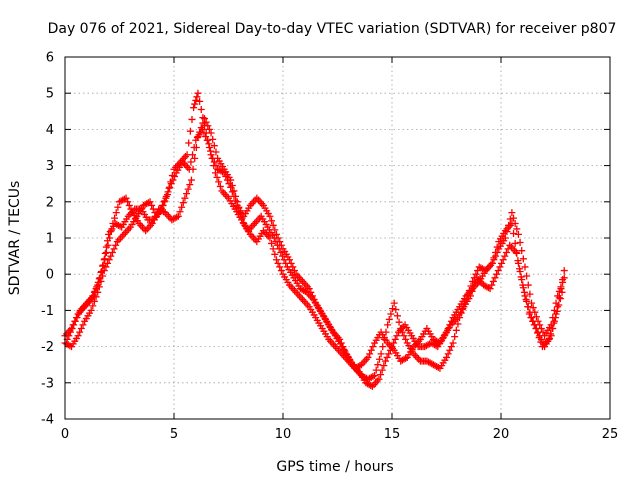 This screenshot has height=480, width=640. I want to click on y-tick-label: 5, so click(50, 94).